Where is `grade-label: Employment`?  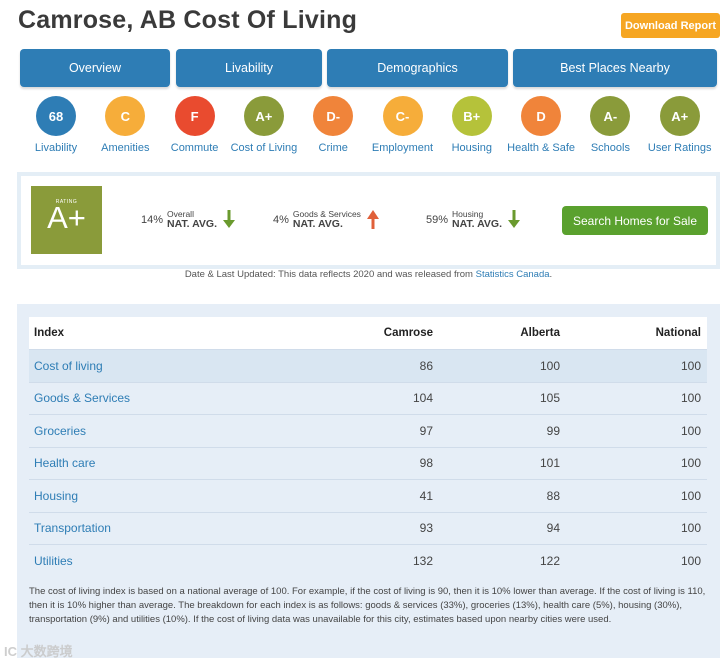
grade-label: Employment is located at coordinates (402, 148).